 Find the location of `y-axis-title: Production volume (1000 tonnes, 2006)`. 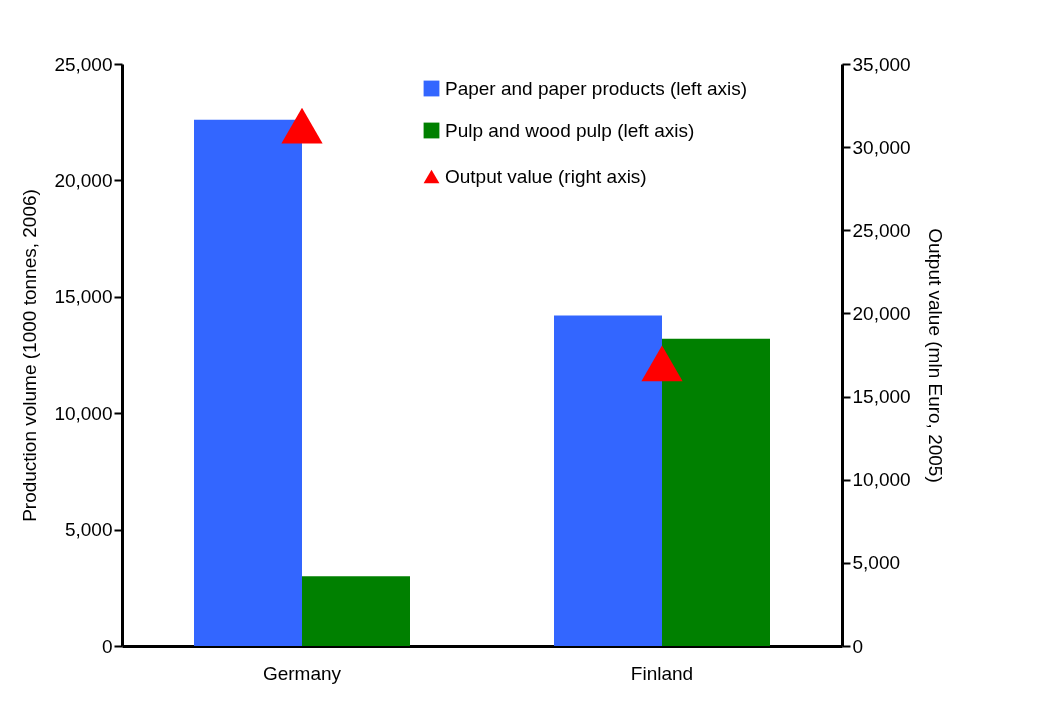

y-axis-title: Production volume (1000 tonnes, 2006) is located at coordinates (30, 355).